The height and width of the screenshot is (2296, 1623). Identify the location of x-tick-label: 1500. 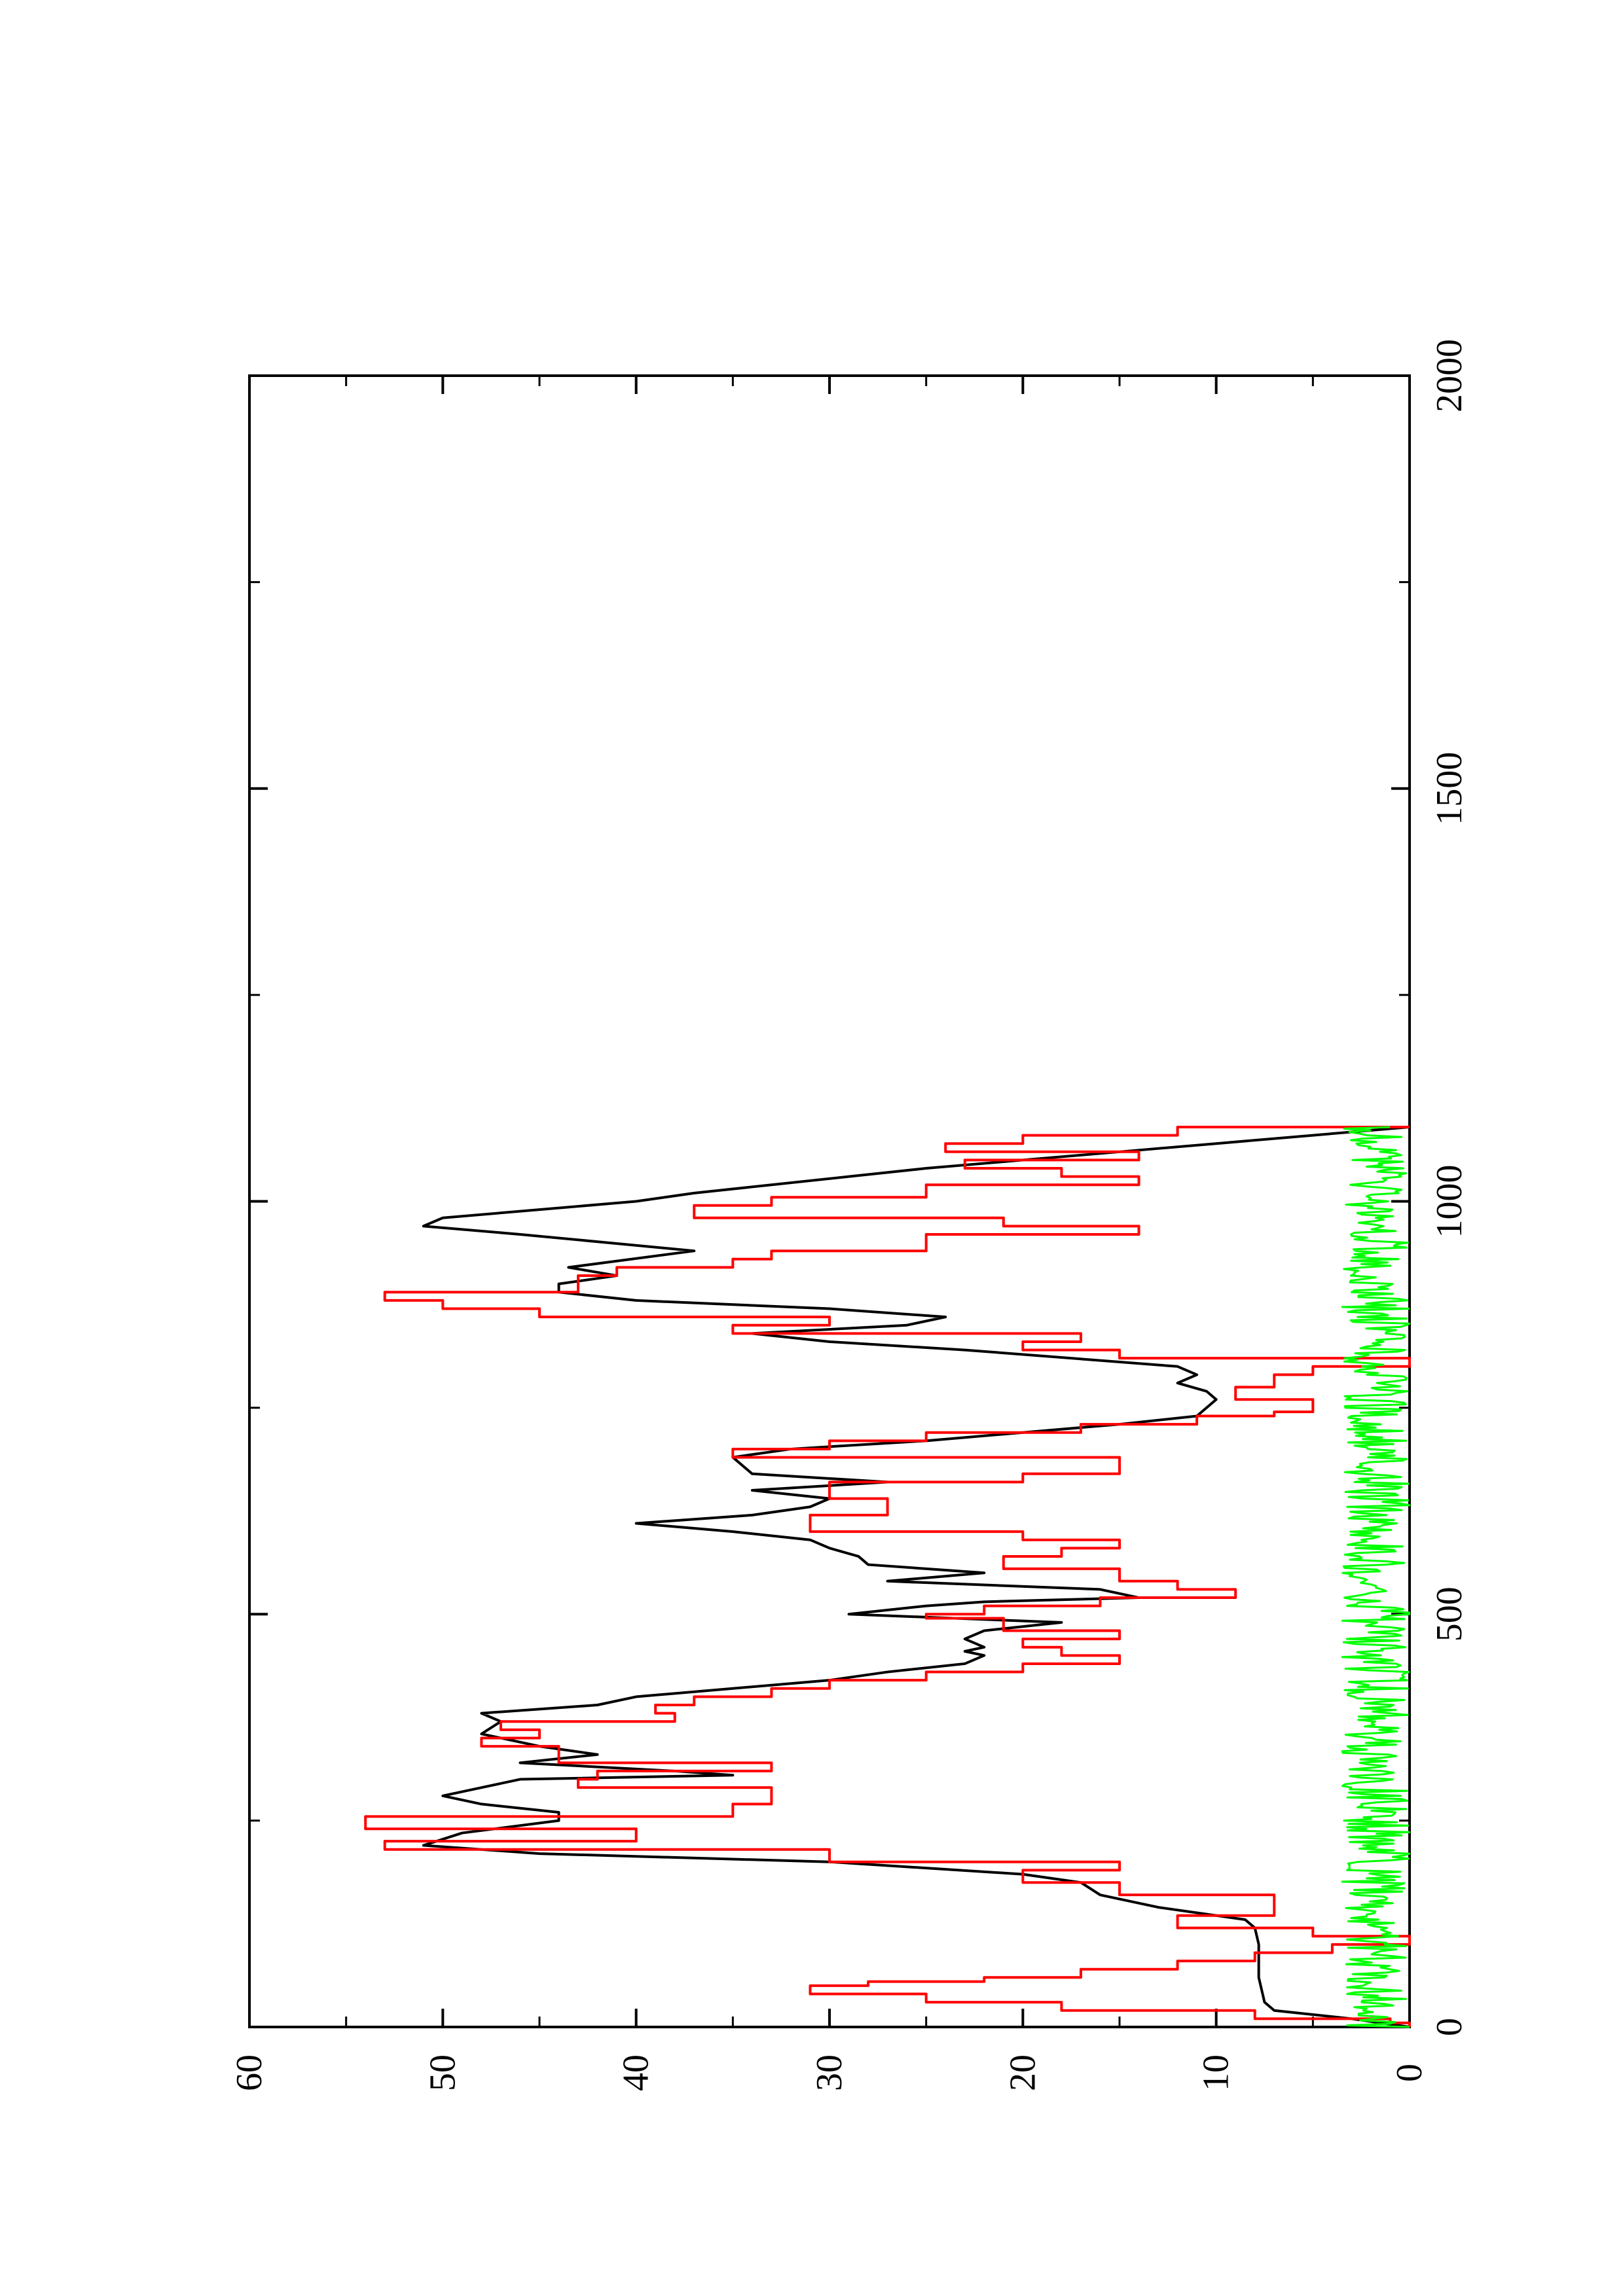
(1449, 788).